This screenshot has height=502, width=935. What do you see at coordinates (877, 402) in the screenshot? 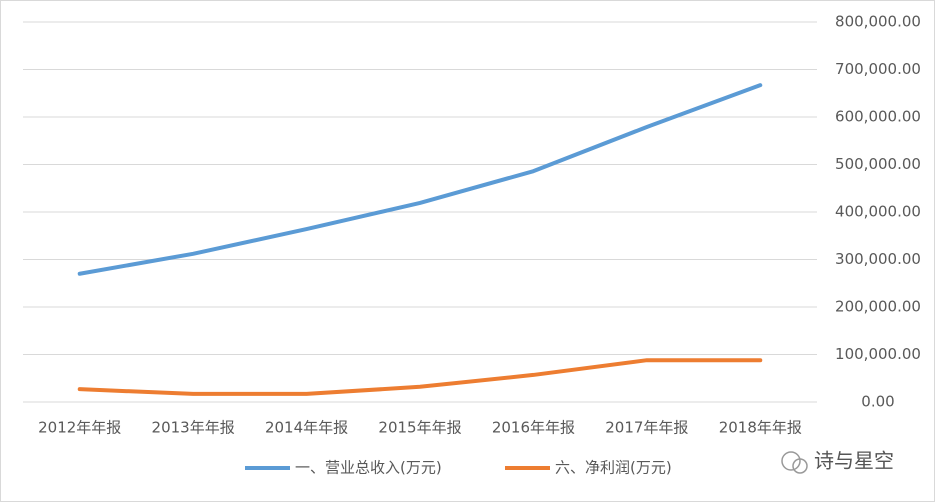
I see `y-tick-label: 0.00` at bounding box center [877, 402].